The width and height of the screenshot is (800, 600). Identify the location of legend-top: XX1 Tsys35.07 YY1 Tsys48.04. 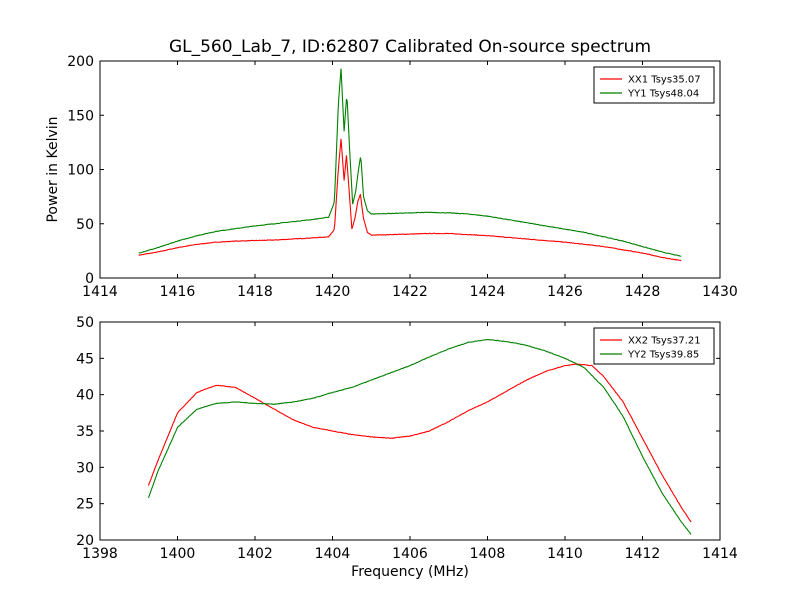
(654, 85).